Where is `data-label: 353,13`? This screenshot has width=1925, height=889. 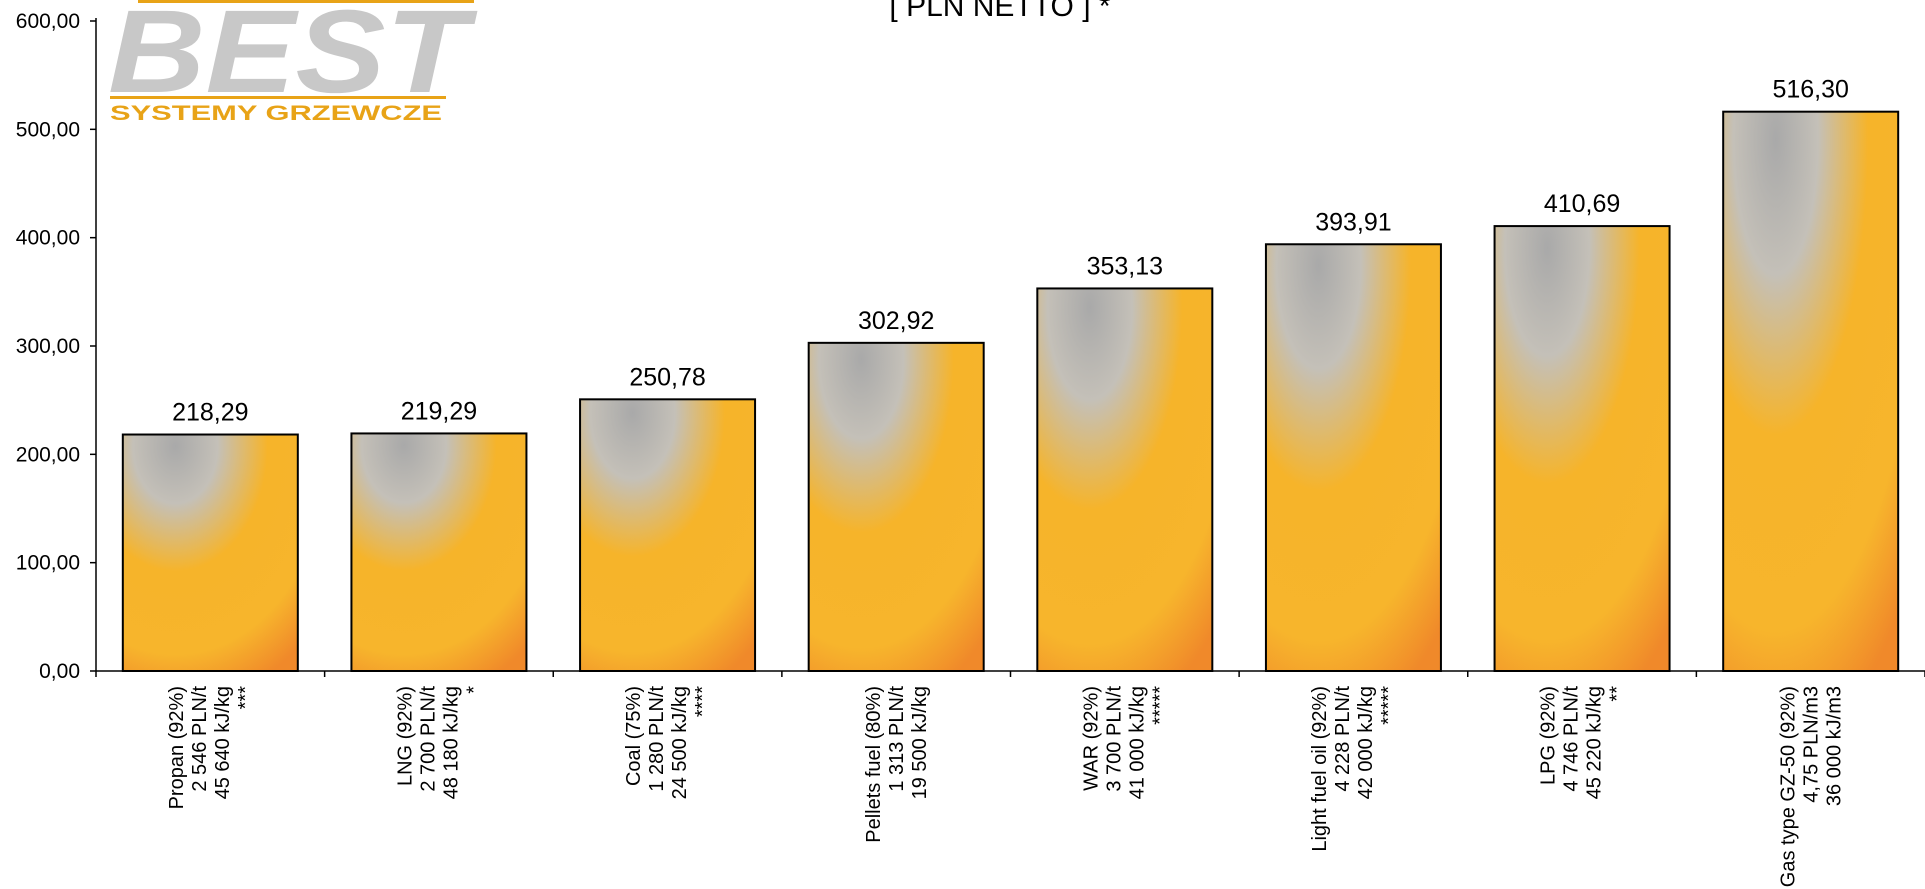
data-label: 353,13 is located at coordinates (1125, 266).